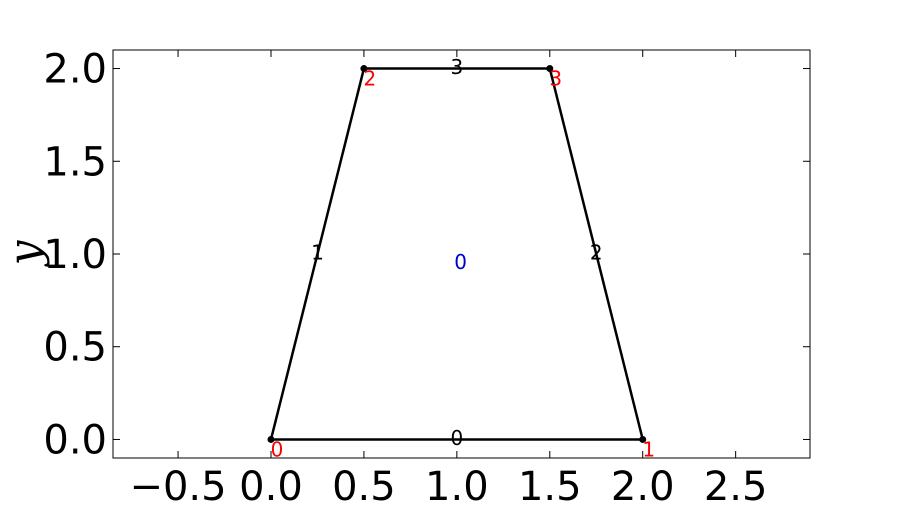 The height and width of the screenshot is (509, 900). I want to click on y-tick-label: 0.5, so click(75, 348).